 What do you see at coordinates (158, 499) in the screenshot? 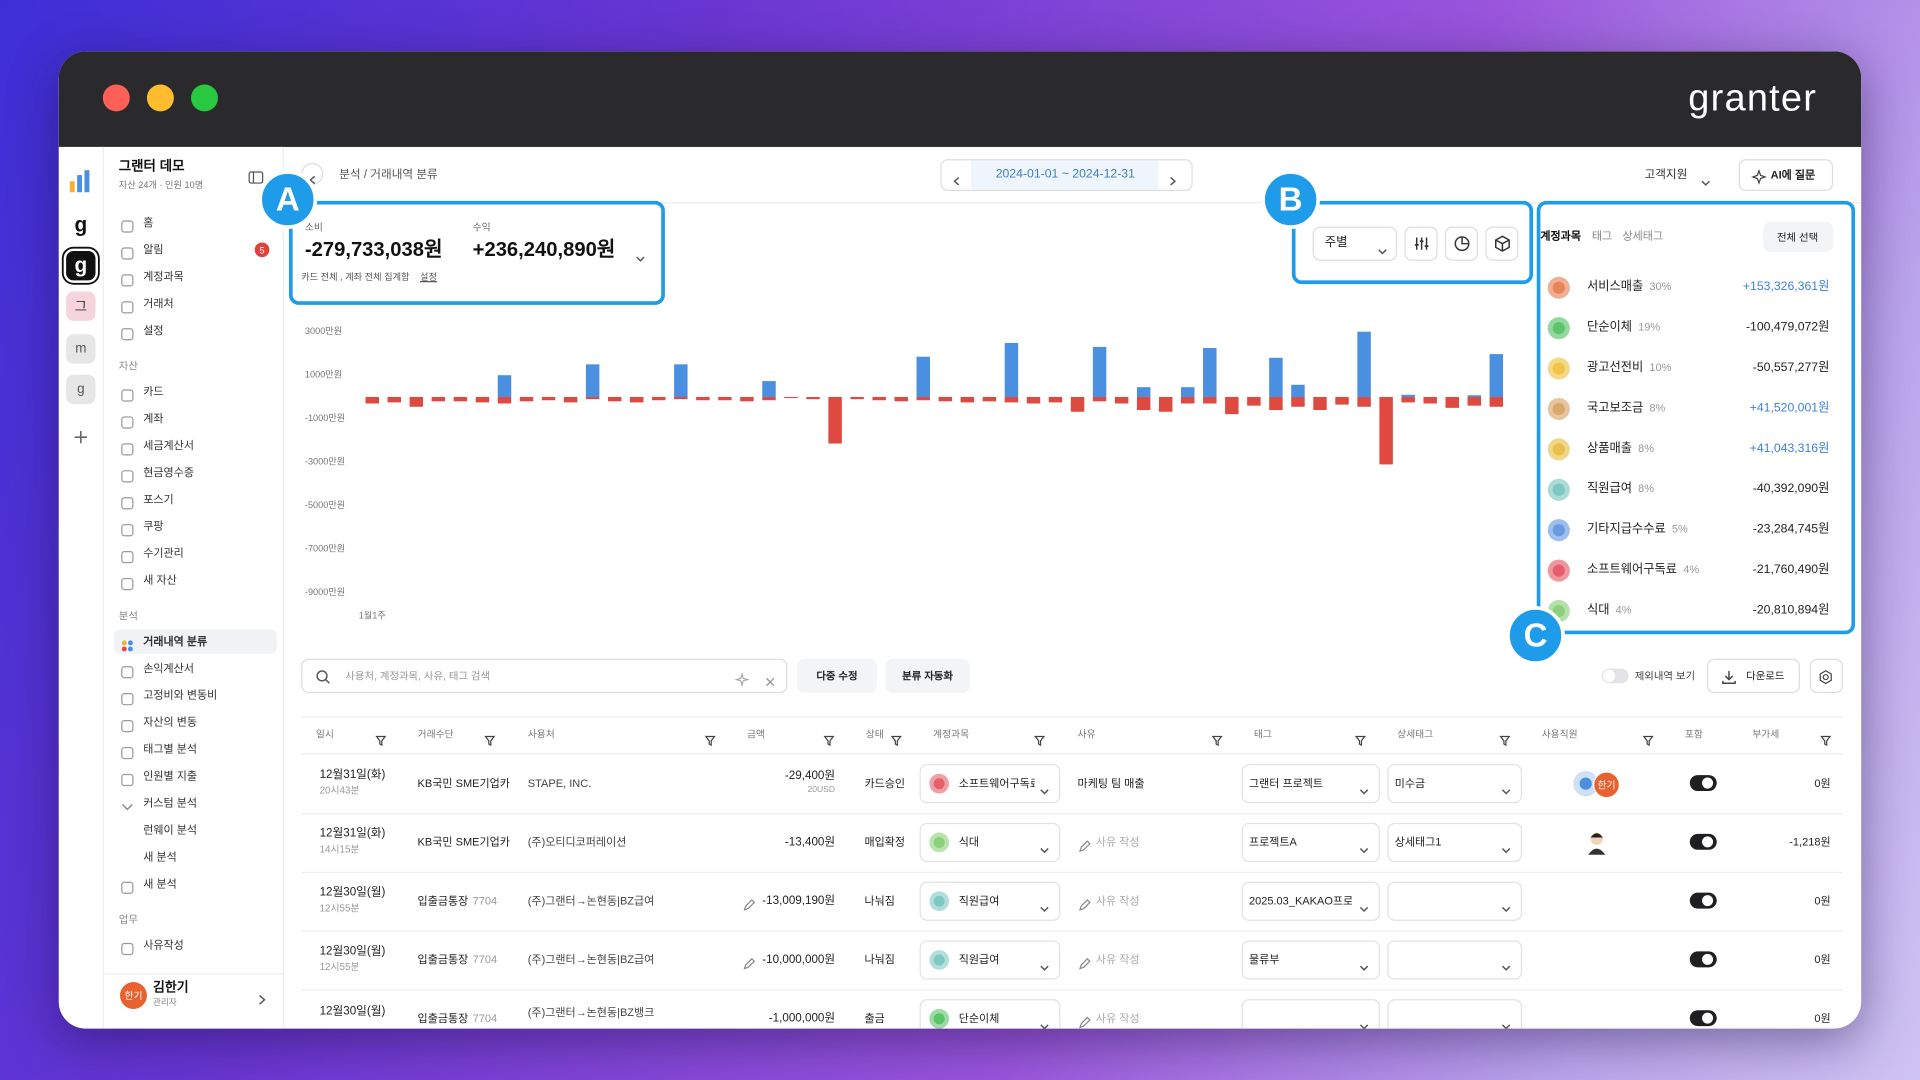
I see `menu-item: 포스기` at bounding box center [158, 499].